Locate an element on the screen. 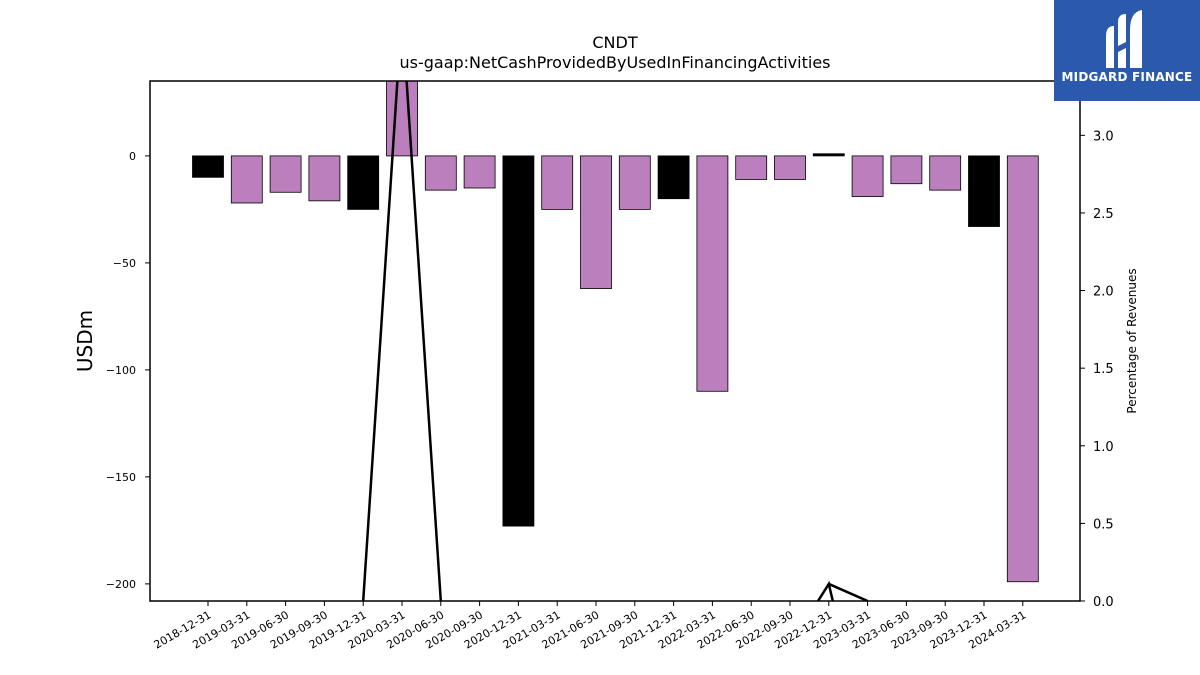 Image resolution: width=1200 pixels, height=675 pixels. y2-axis-label: Percentage of Revenues is located at coordinates (1132, 340).